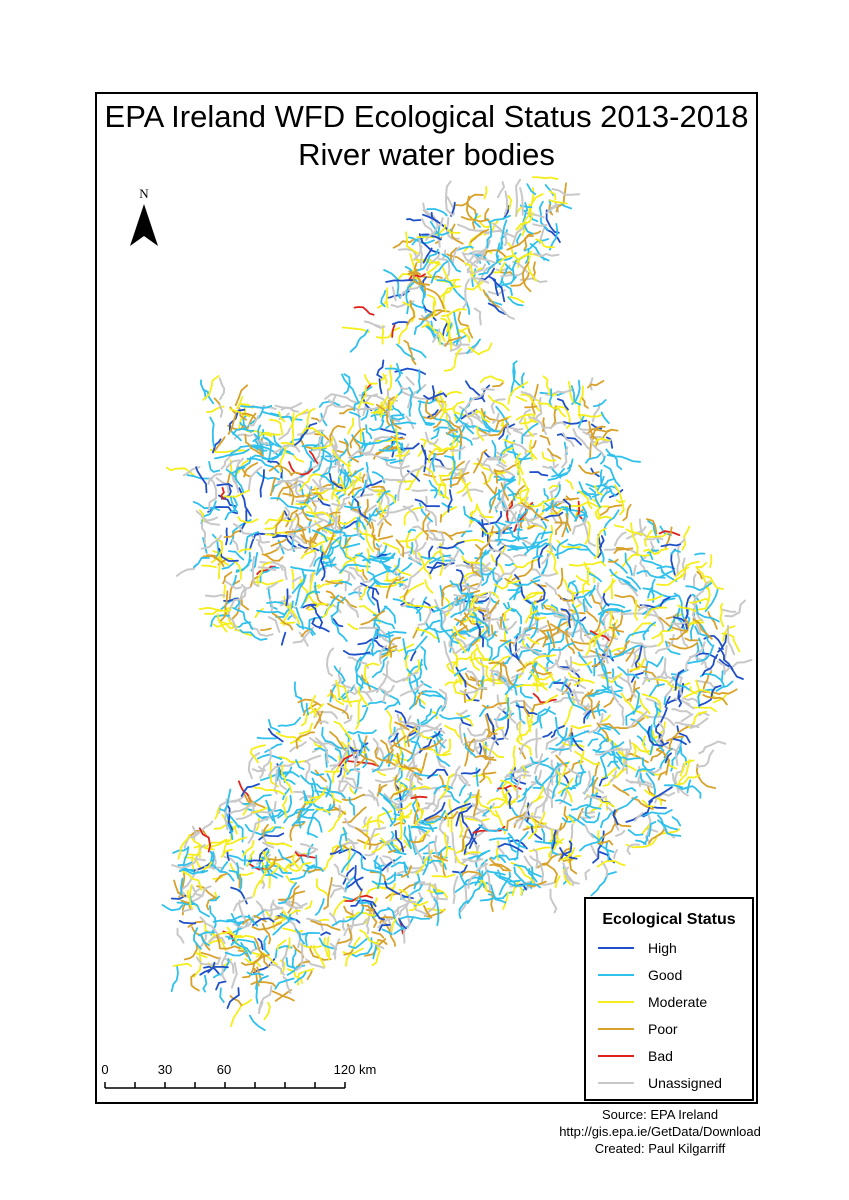  I want to click on scale-label-60: 60, so click(224, 1069).